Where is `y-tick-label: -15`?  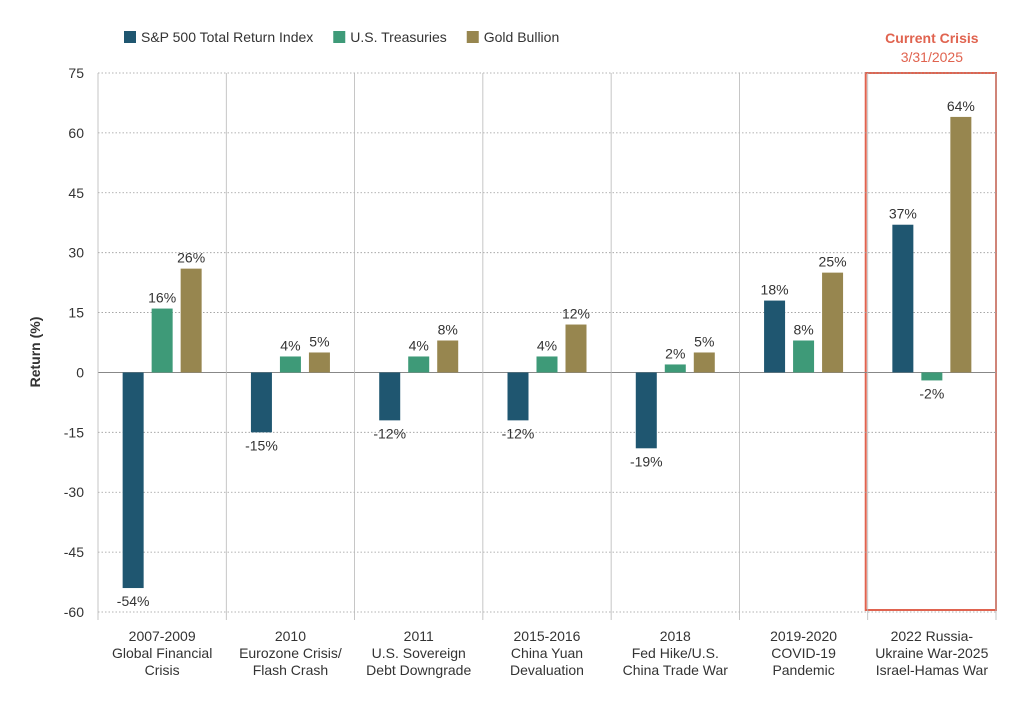
y-tick-label: -15 is located at coordinates (74, 432).